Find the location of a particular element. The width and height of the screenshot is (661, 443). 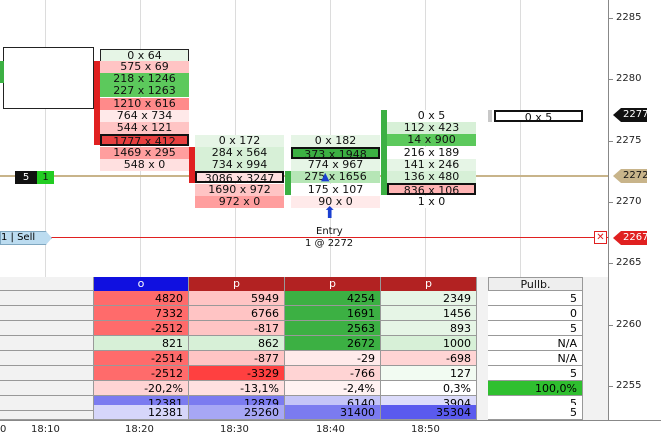

current-price-tag: 2272 is located at coordinates (630, 176).